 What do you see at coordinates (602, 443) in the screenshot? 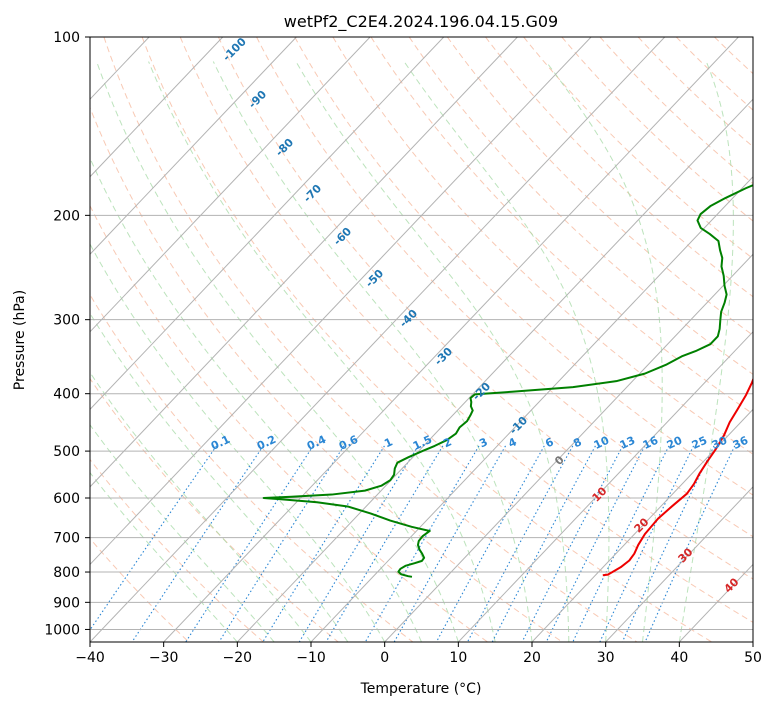
I see `mixing-ratio-label: 10` at bounding box center [602, 443].